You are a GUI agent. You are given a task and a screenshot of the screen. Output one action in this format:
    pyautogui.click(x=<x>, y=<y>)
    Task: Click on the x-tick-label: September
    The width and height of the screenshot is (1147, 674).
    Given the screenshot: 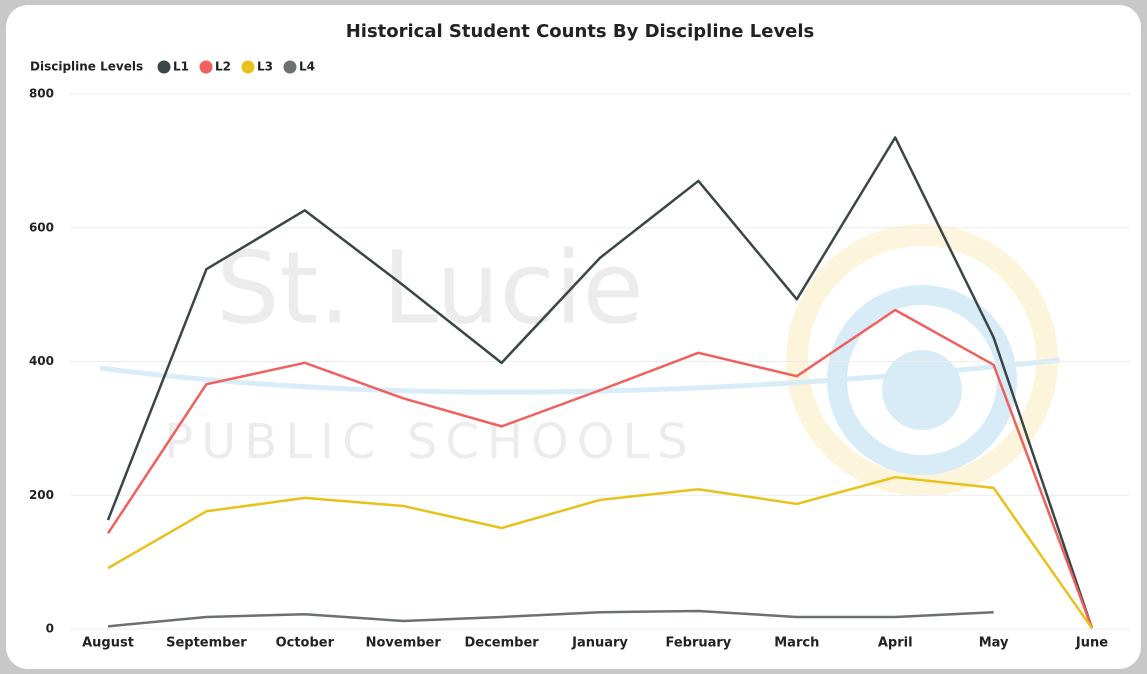 What is the action you would take?
    pyautogui.click(x=206, y=643)
    